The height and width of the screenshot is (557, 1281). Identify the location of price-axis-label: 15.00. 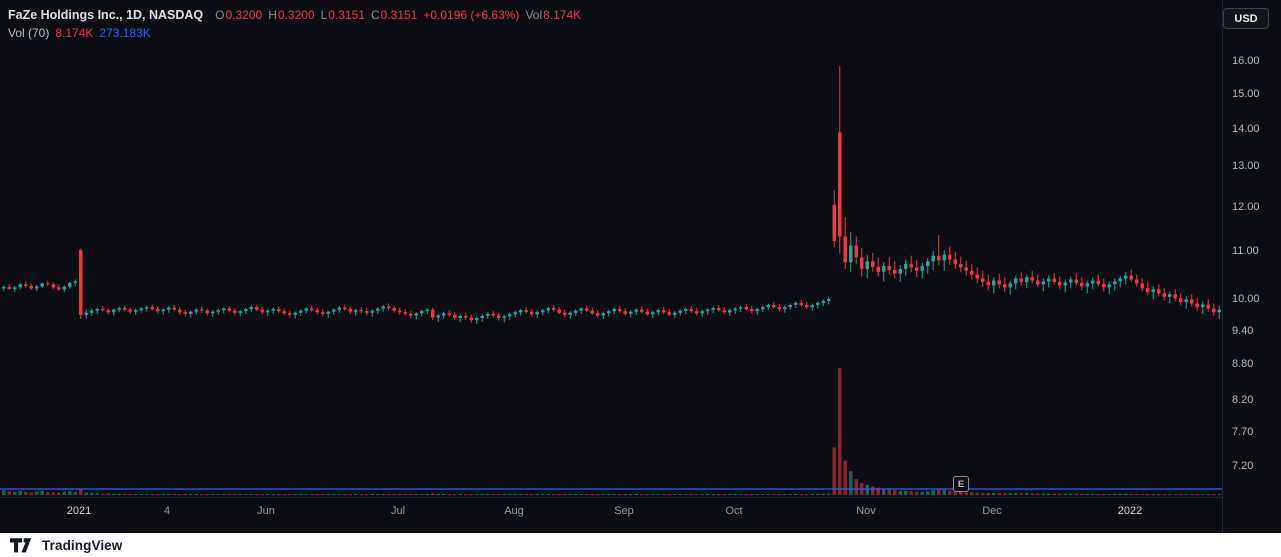
(1246, 94).